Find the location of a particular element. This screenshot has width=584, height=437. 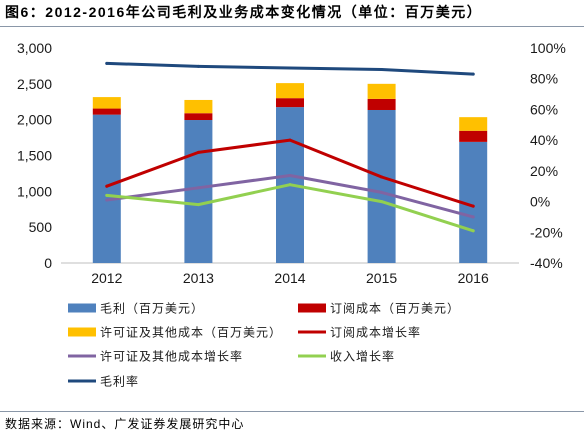

bar-segment-series-0-2013 is located at coordinates (198, 192).